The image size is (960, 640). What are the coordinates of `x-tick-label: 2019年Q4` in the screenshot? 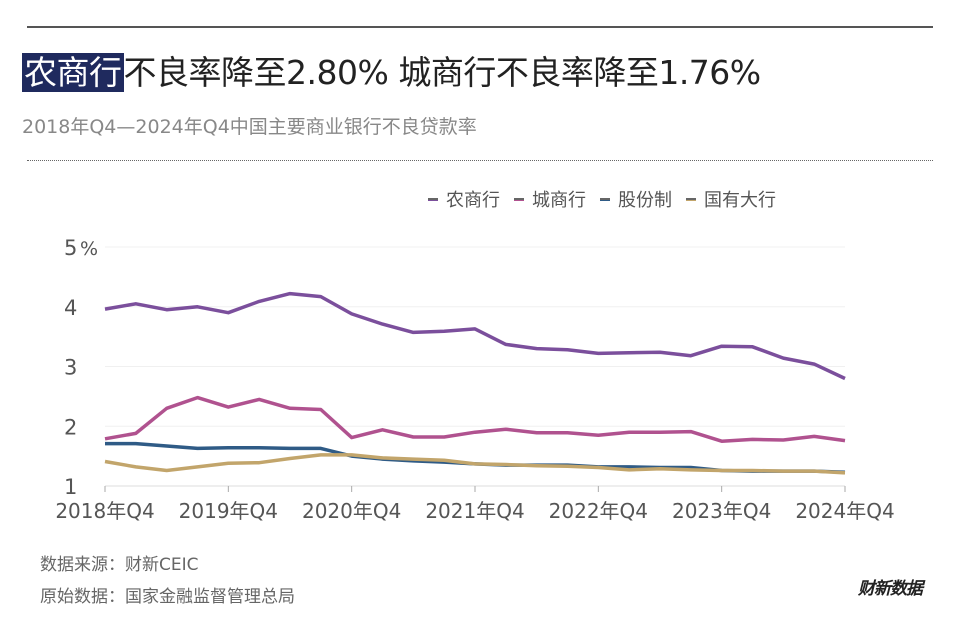 It's located at (228, 511).